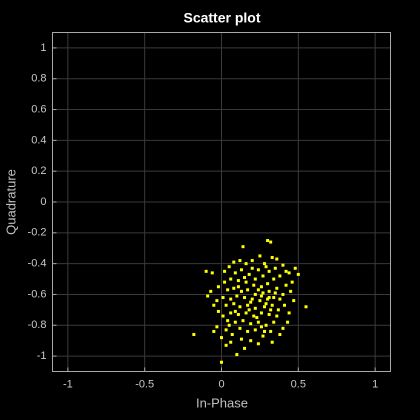  What do you see at coordinates (68, 384) in the screenshot?
I see `x-tick-label: -1` at bounding box center [68, 384].